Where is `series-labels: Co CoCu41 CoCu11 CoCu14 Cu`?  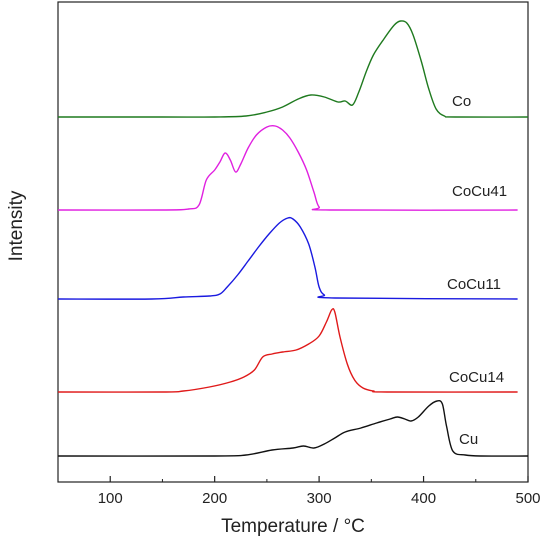 series-labels: Co CoCu41 CoCu11 CoCu14 Cu is located at coordinates (477, 270).